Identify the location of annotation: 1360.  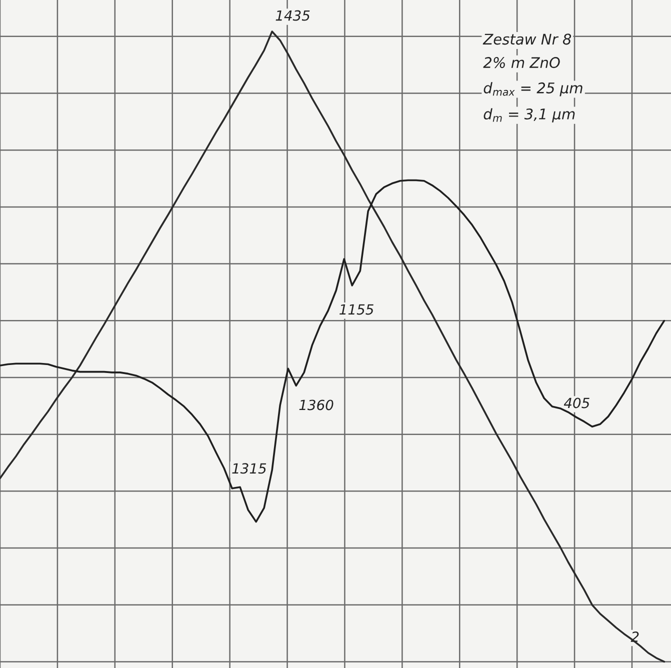
(316, 405).